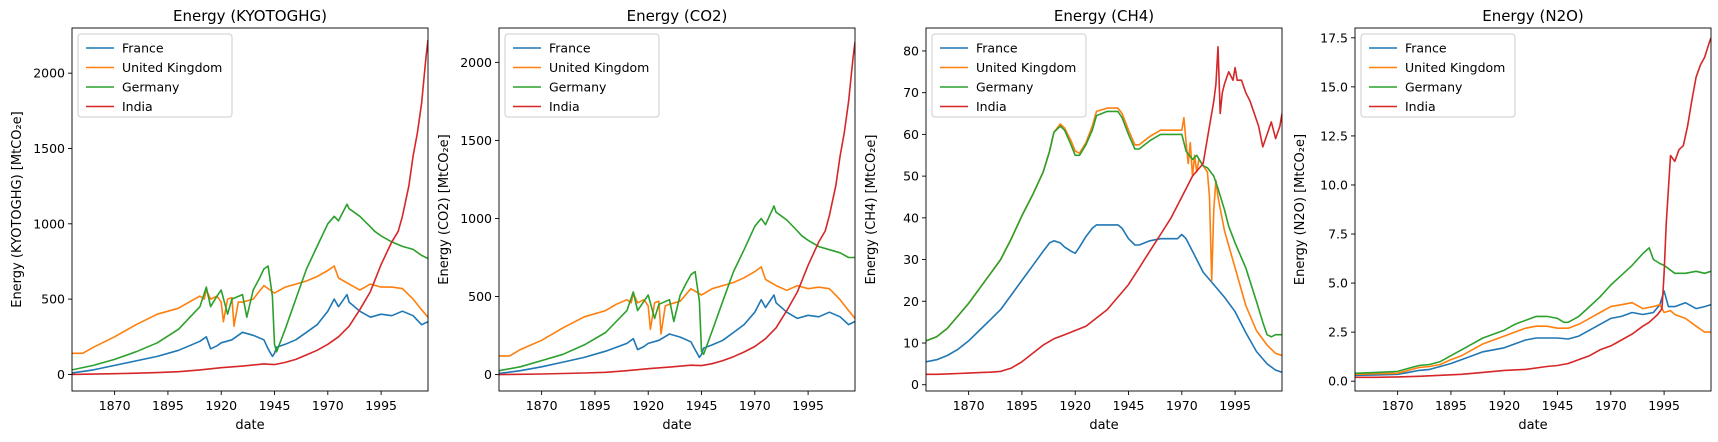  Describe the element at coordinates (1338, 234) in the screenshot. I see `y-tick-label: 7.5` at that location.